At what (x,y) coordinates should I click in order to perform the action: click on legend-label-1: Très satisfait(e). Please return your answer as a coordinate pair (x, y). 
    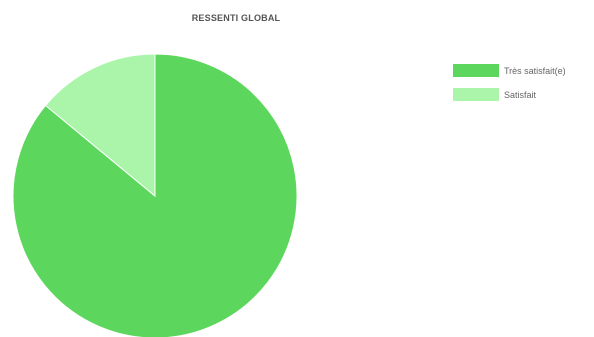
    Looking at the image, I should click on (535, 71).